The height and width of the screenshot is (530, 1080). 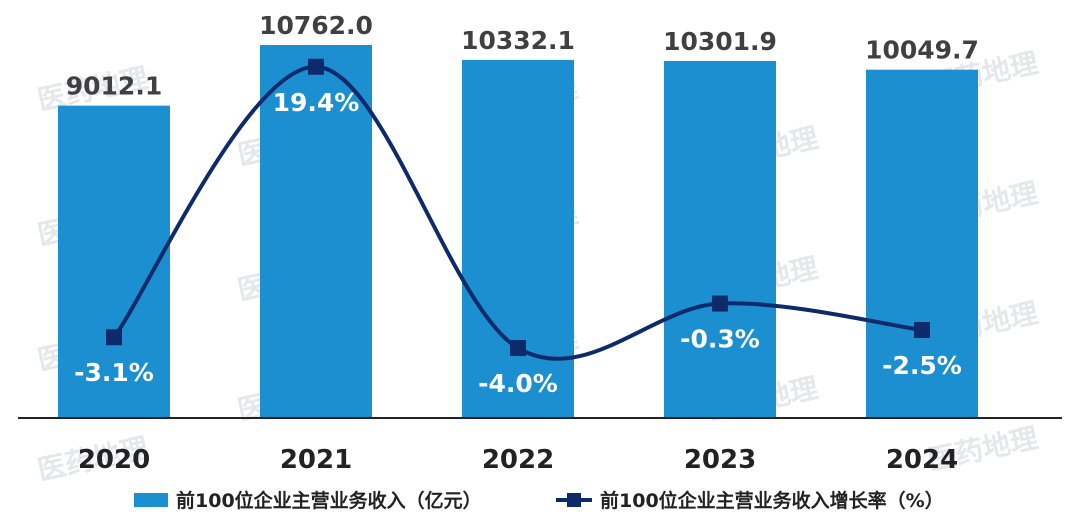 What do you see at coordinates (720, 339) in the screenshot?
I see `rate-value-label-2023: -0.3%` at bounding box center [720, 339].